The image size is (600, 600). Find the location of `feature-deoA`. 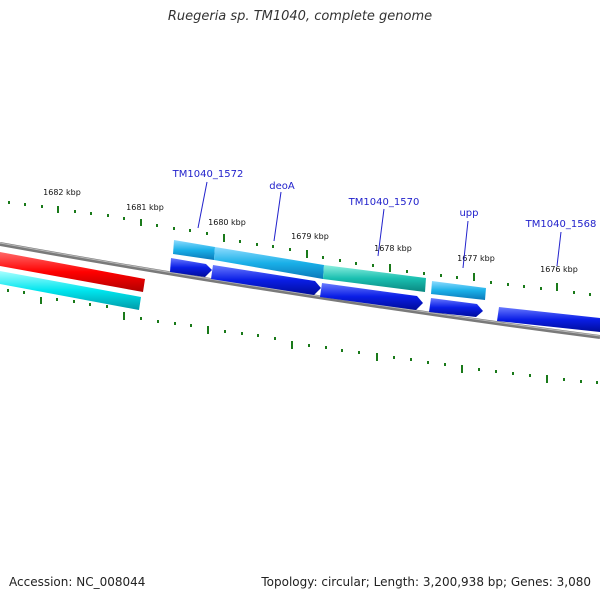

feature-deoA is located at coordinates (269, 263).